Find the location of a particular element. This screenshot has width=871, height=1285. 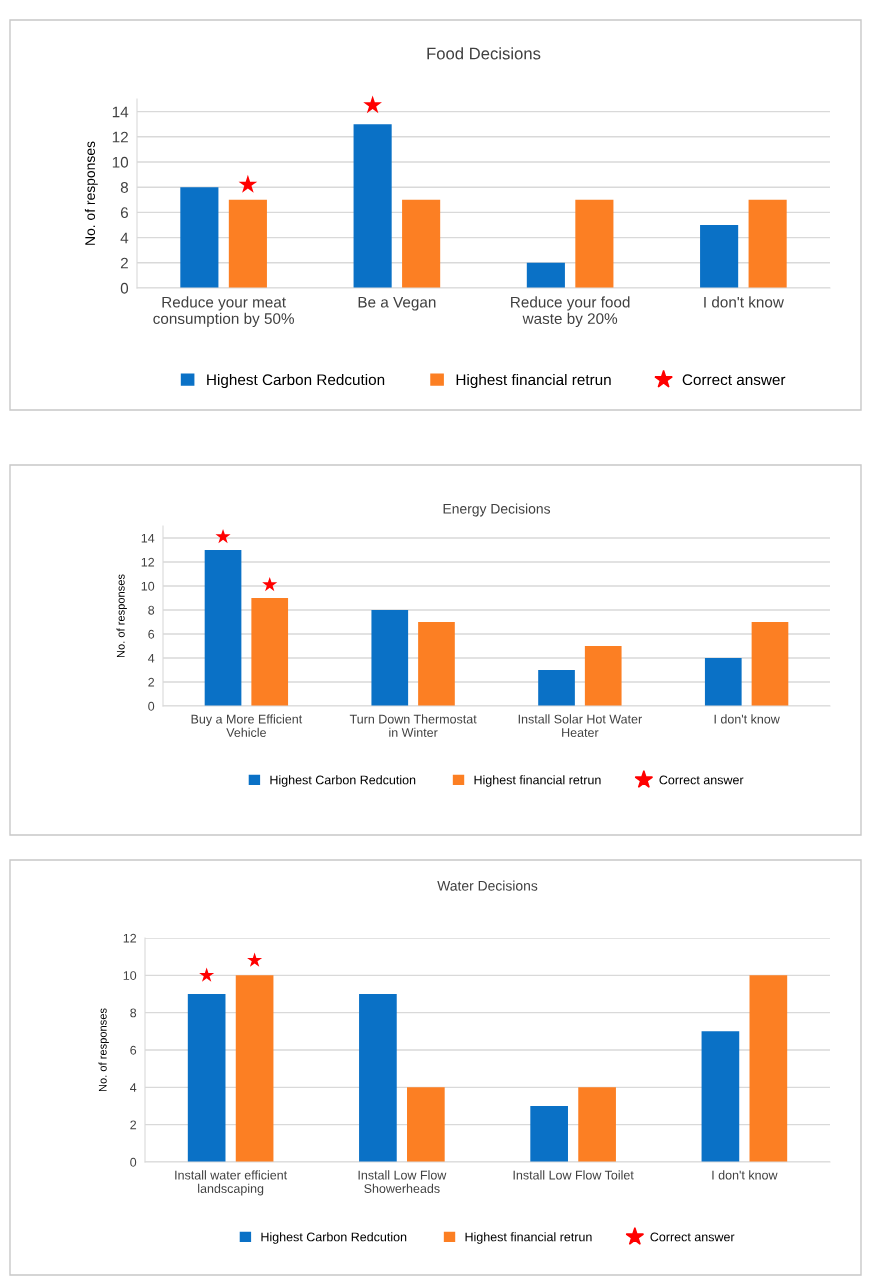

x-tick-label: Install Low Flow Showerheads is located at coordinates (402, 1181).